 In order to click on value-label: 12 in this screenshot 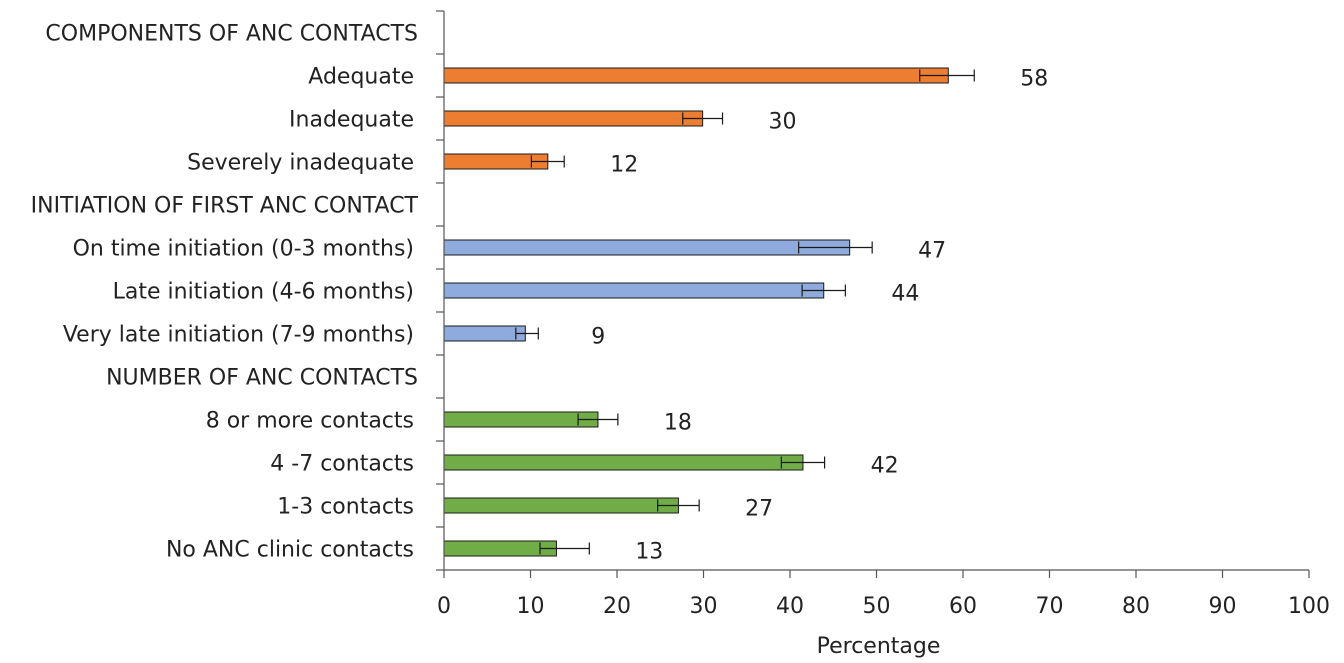, I will do `click(624, 165)`.